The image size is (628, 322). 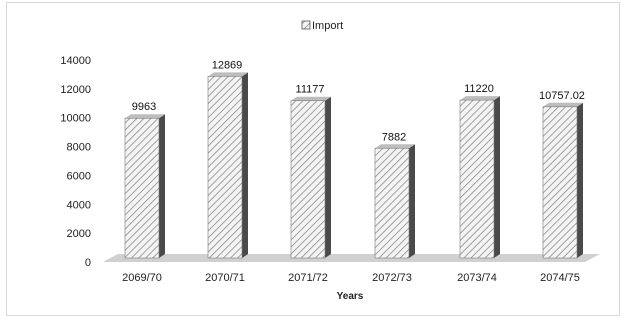 What do you see at coordinates (560, 278) in the screenshot?
I see `x-tick-label: 2074/75` at bounding box center [560, 278].